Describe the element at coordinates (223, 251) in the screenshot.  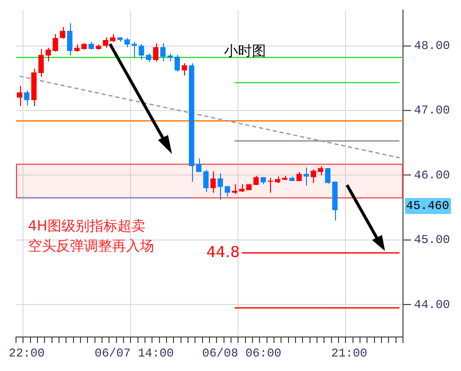
I see `series-label: 44.8` at that location.